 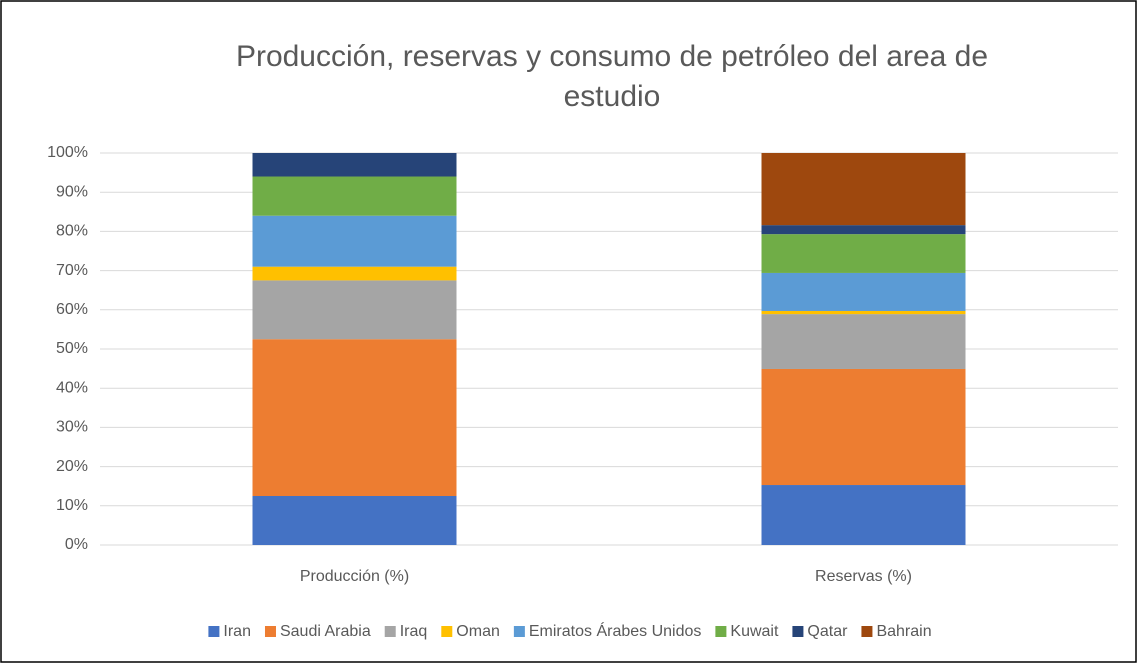 What do you see at coordinates (414, 631) in the screenshot?
I see `legend-label: Iraq` at bounding box center [414, 631].